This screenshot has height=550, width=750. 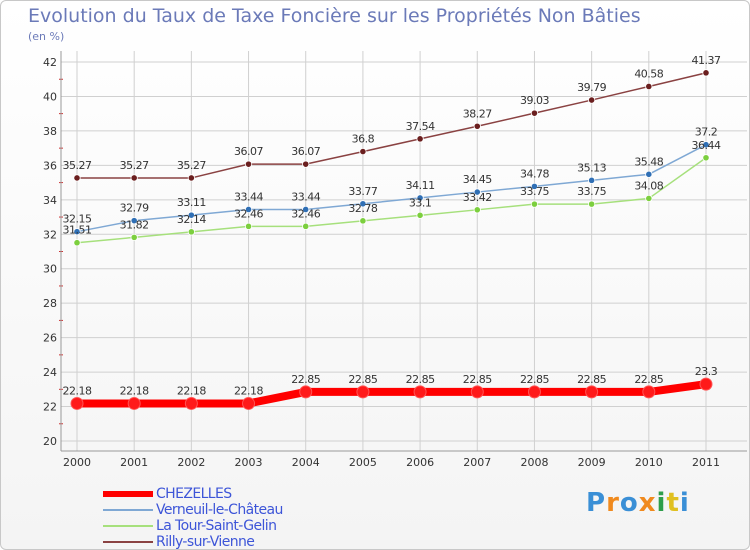 I want to click on y-tick-label: 26, so click(x=50, y=338).